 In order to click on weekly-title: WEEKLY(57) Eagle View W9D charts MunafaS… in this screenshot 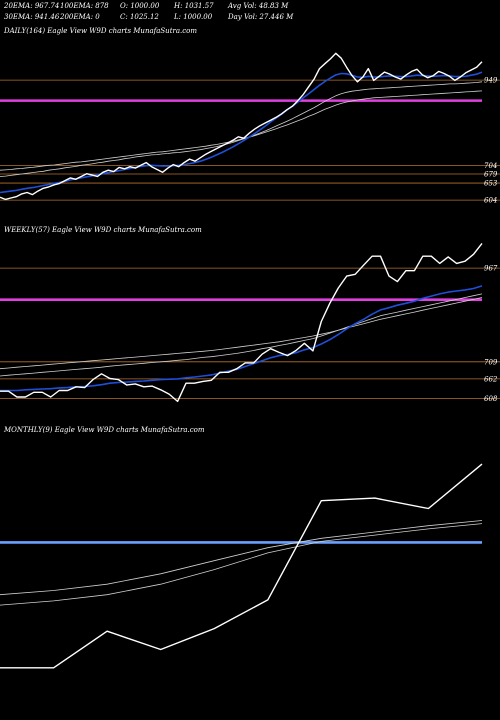, I will do `click(103, 230)`.